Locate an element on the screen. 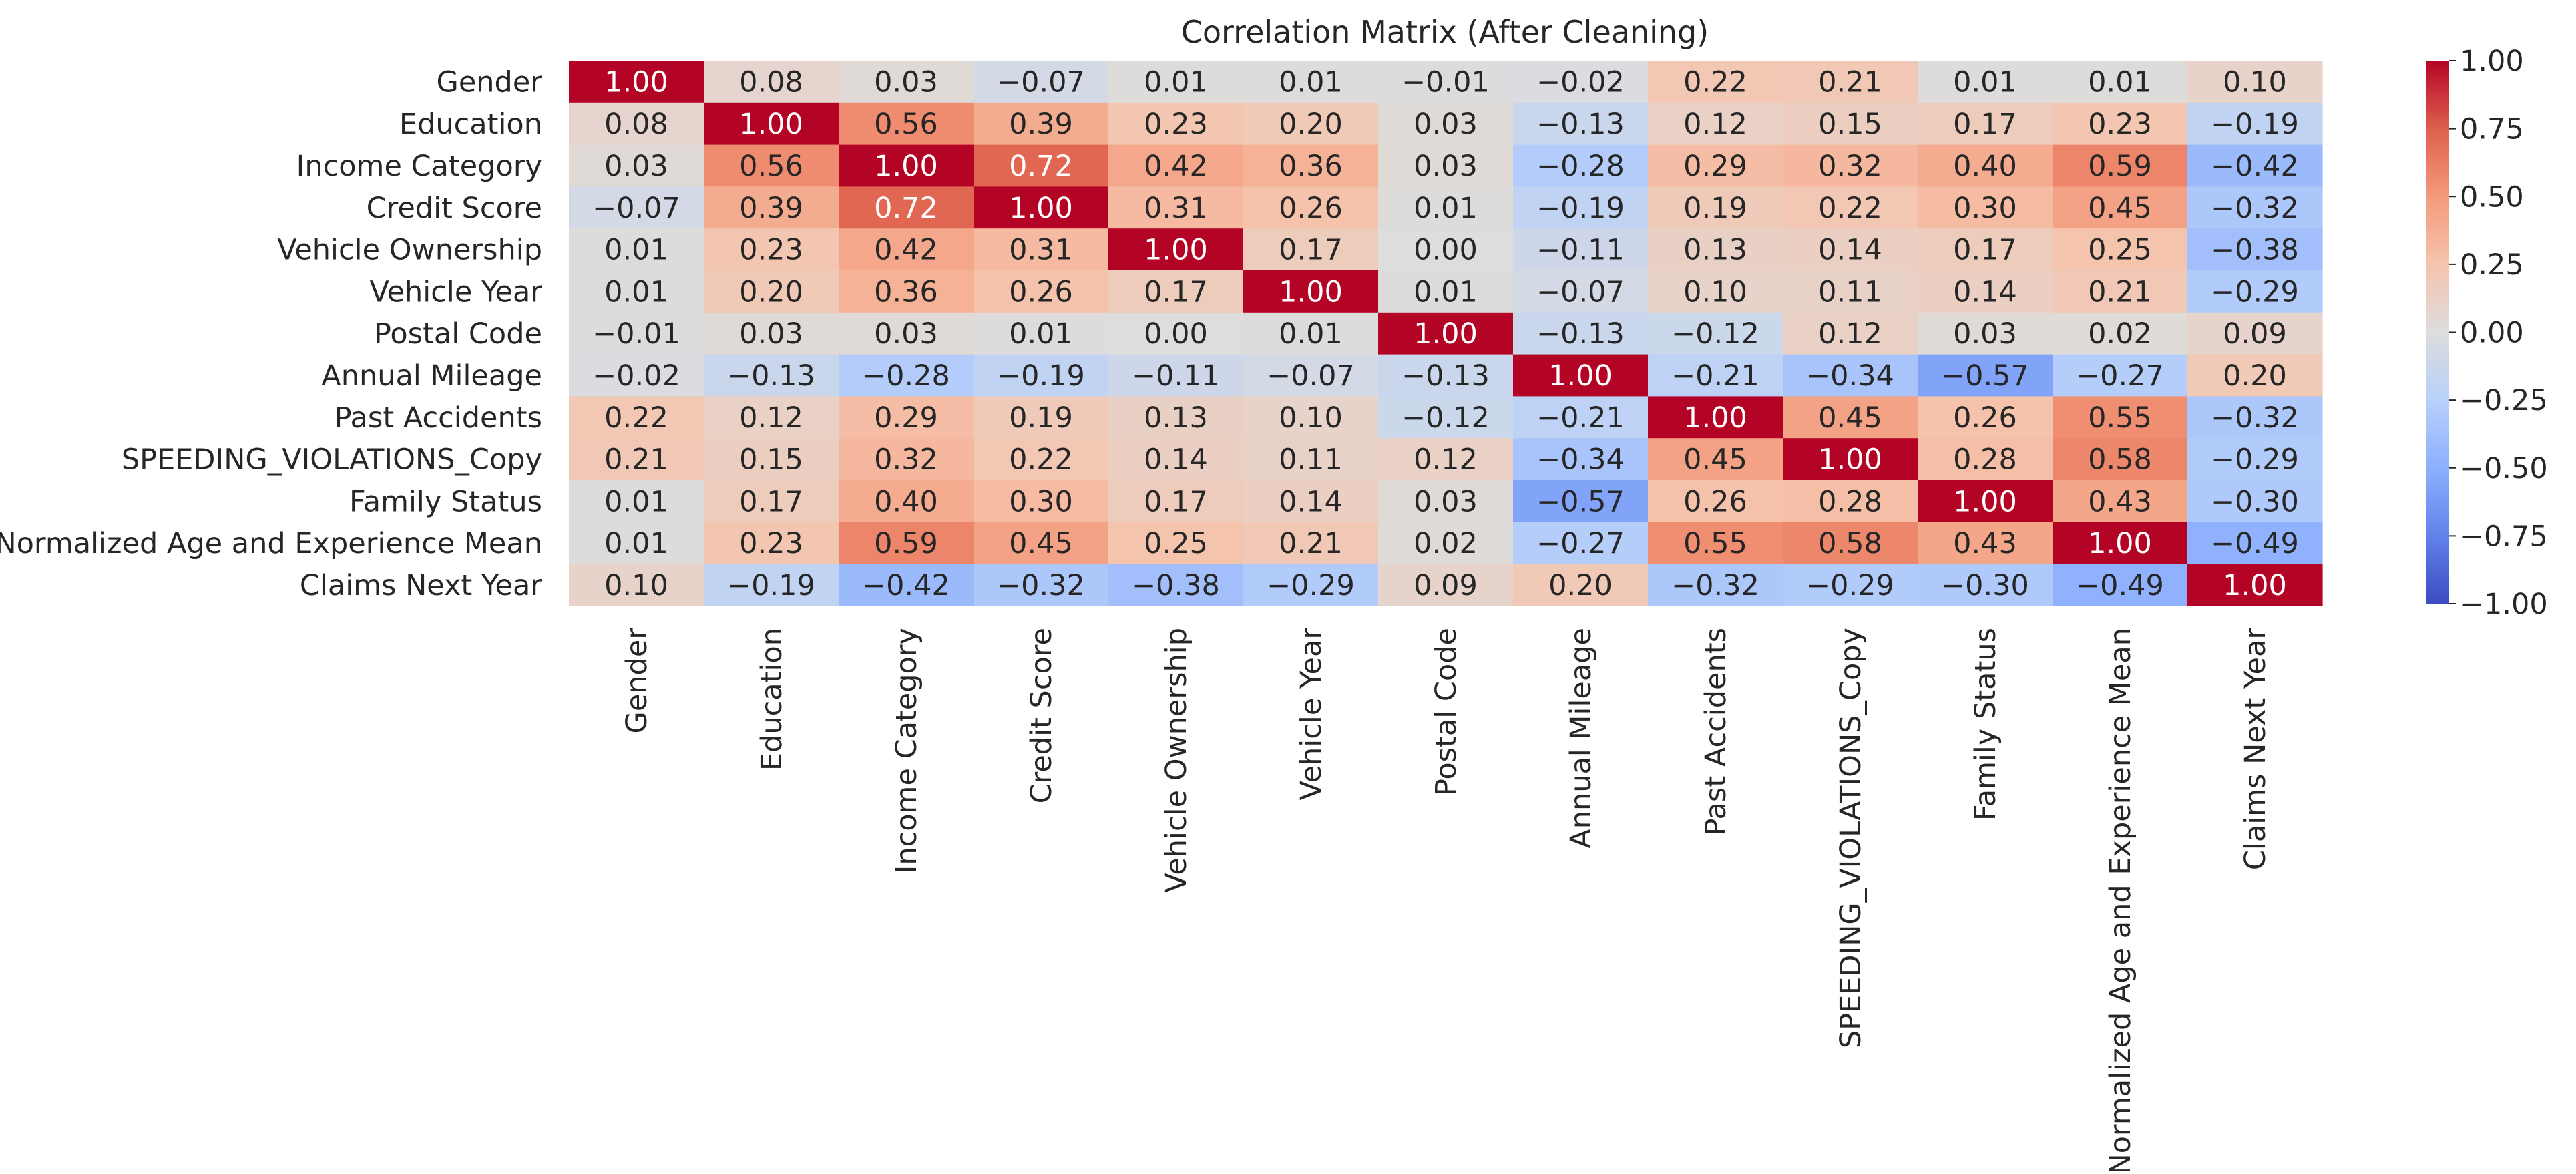  cell-value-label: 0.40 is located at coordinates (1985, 166).